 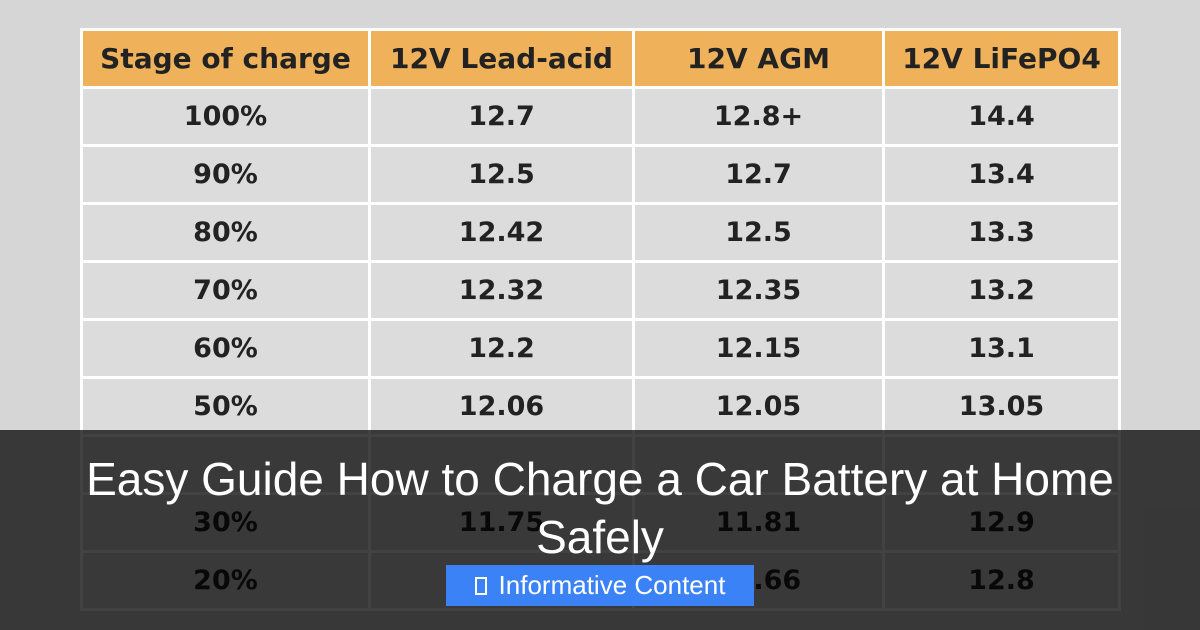 I want to click on table-cell: 100%, so click(x=225, y=116).